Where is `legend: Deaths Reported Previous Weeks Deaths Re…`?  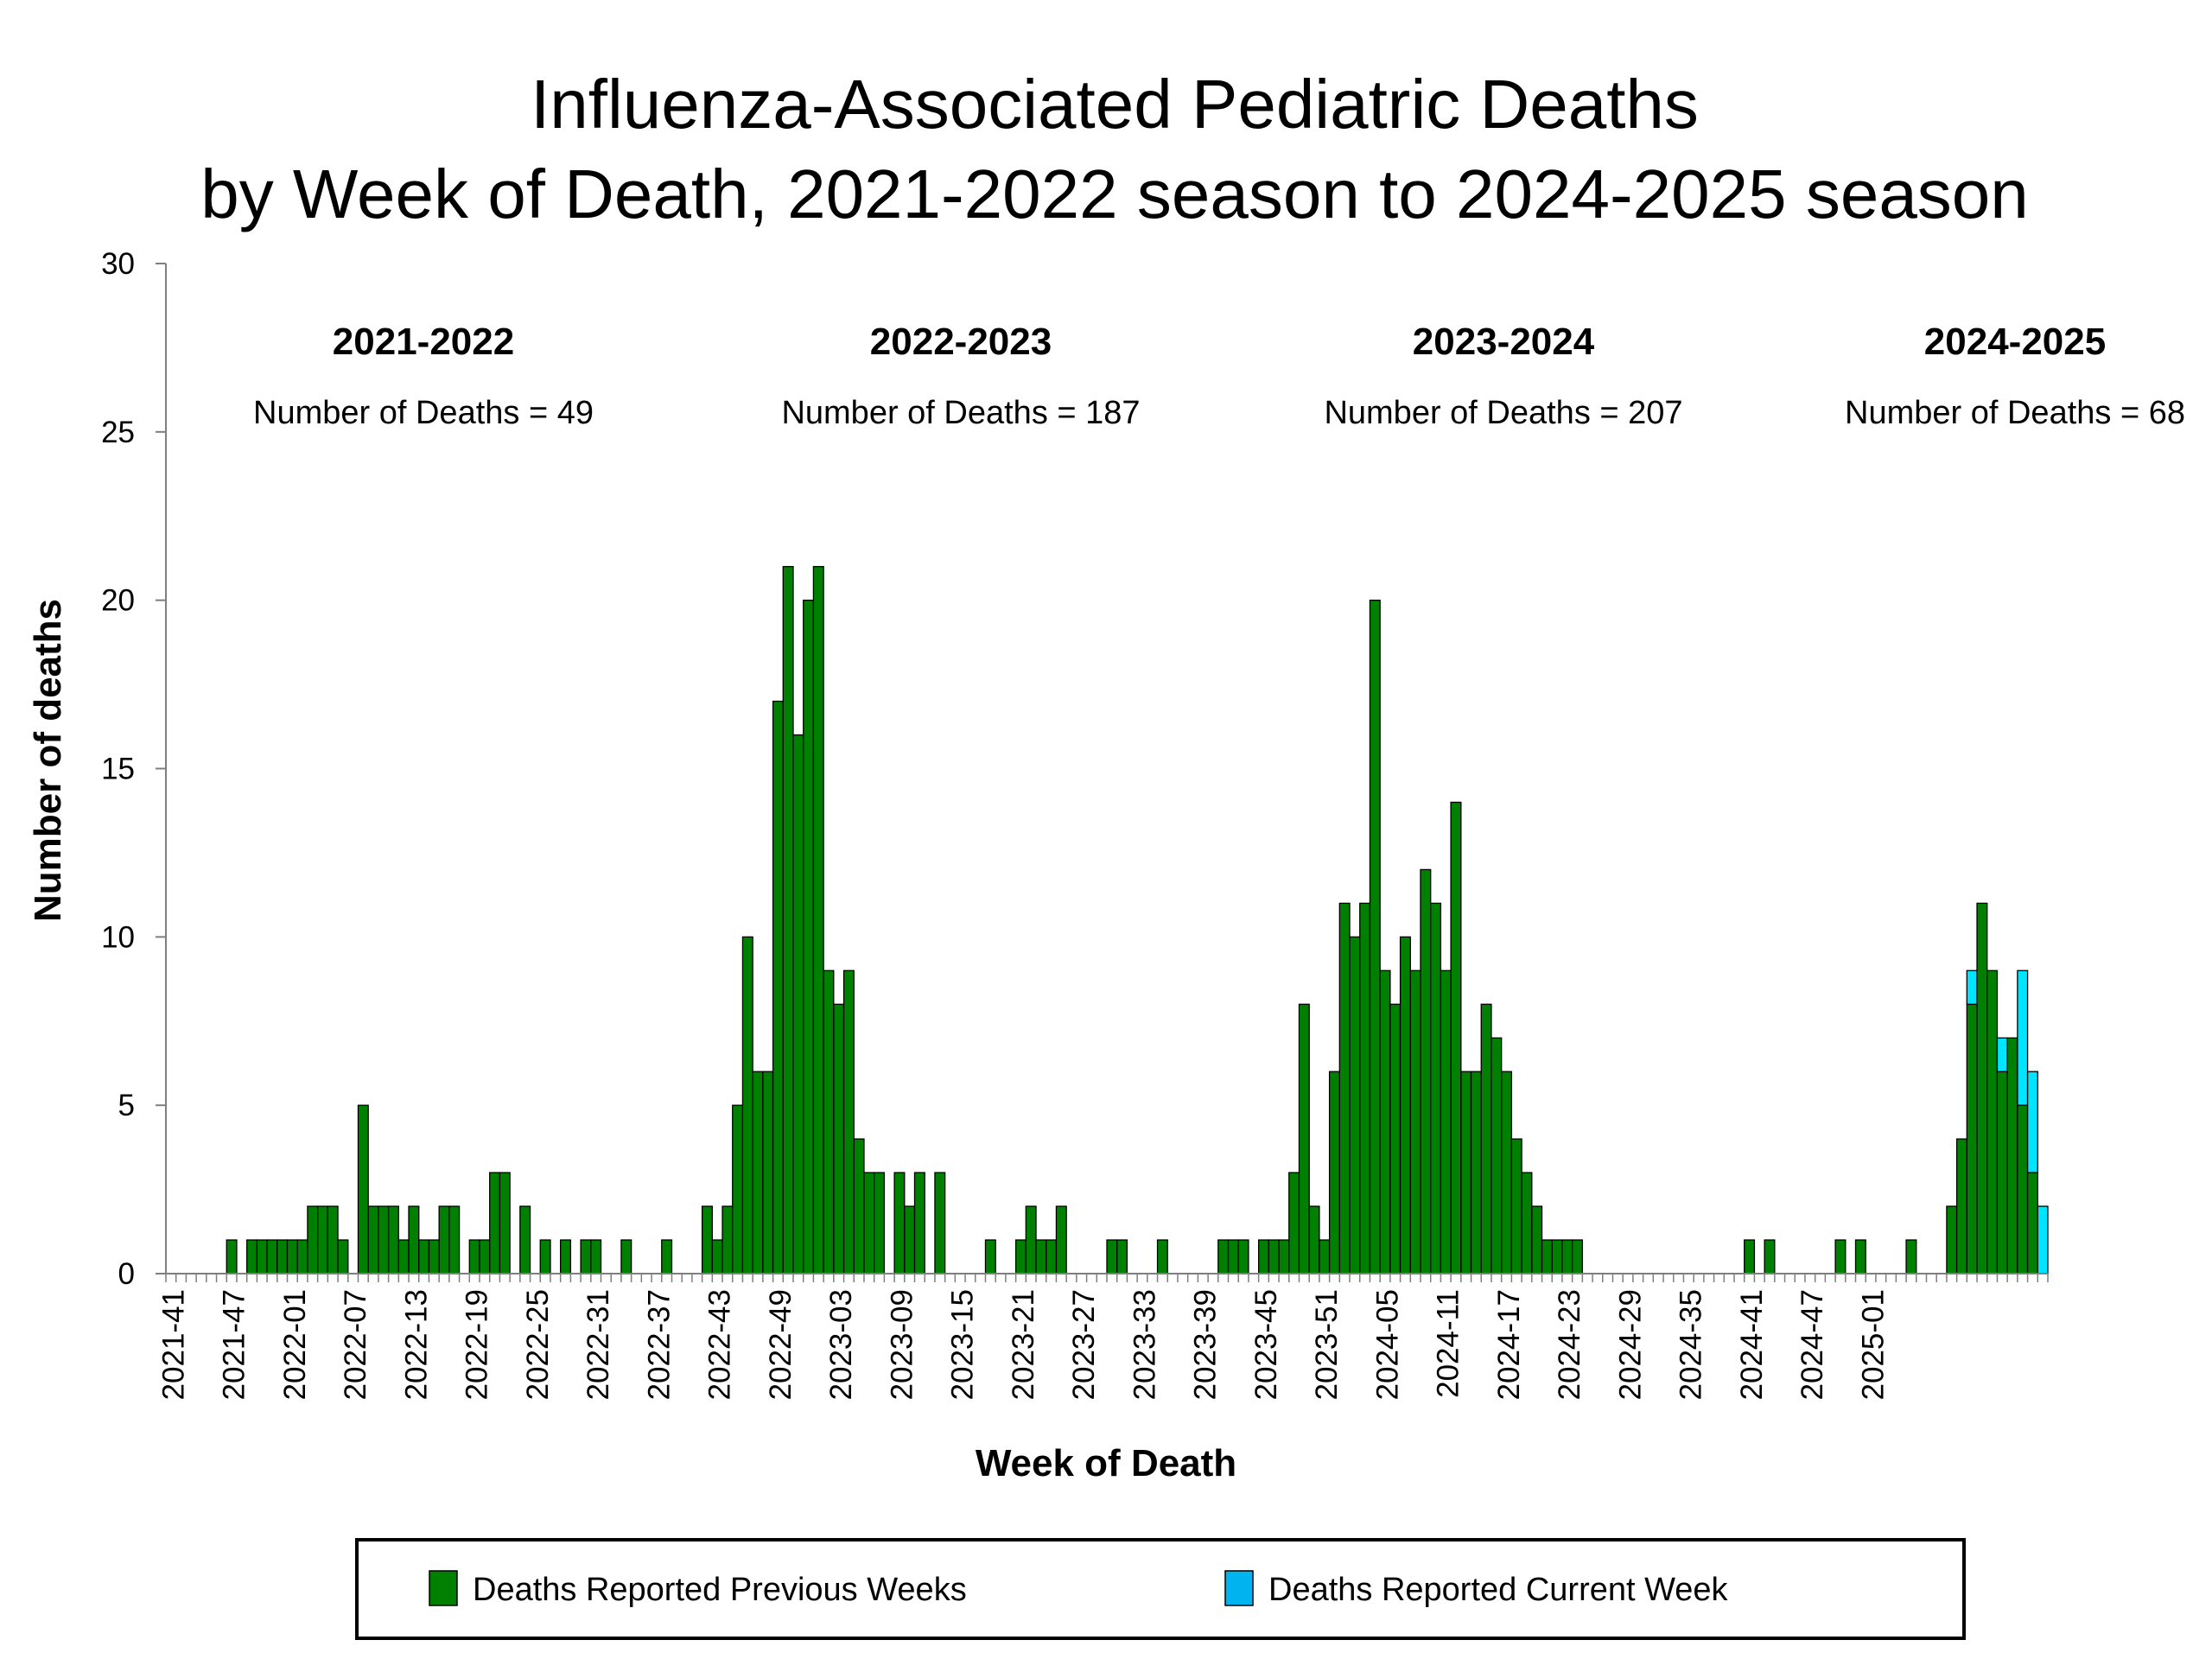 legend: Deaths Reported Previous Weeks Deaths Re… is located at coordinates (1160, 1589).